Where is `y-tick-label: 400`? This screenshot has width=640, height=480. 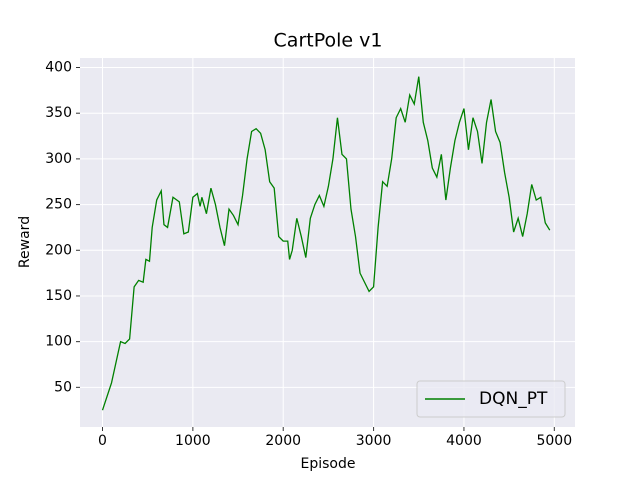 y-tick-label: 400 is located at coordinates (58, 68).